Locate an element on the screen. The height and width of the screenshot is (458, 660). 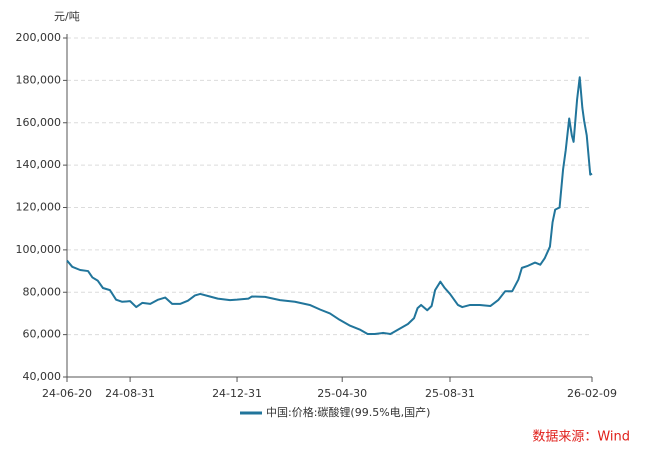
y-tick-label: 60,000 is located at coordinates (42, 334).